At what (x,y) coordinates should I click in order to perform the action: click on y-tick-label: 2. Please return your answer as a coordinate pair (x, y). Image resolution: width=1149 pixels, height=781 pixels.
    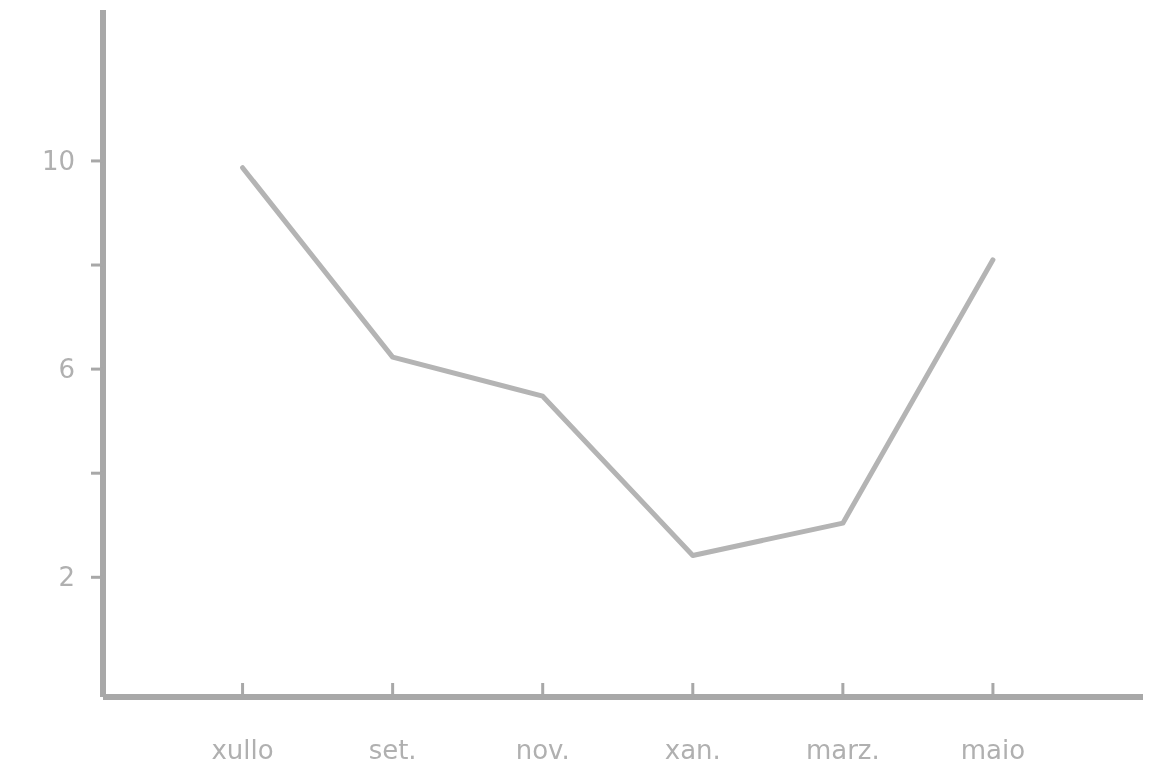
    Looking at the image, I should click on (66, 577).